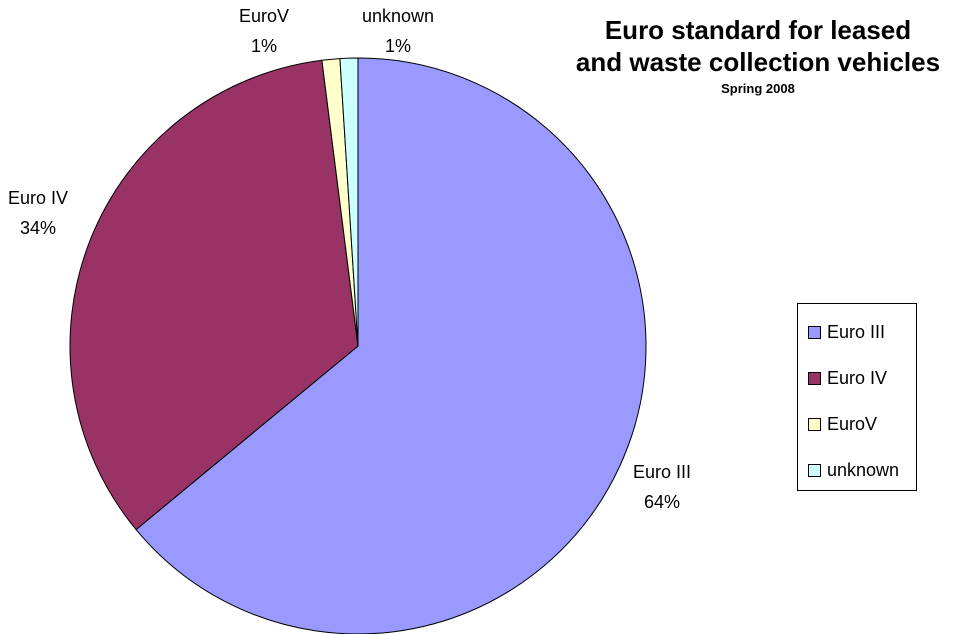 This screenshot has width=968, height=634. I want to click on legend-swatch-eurov, so click(814, 424).